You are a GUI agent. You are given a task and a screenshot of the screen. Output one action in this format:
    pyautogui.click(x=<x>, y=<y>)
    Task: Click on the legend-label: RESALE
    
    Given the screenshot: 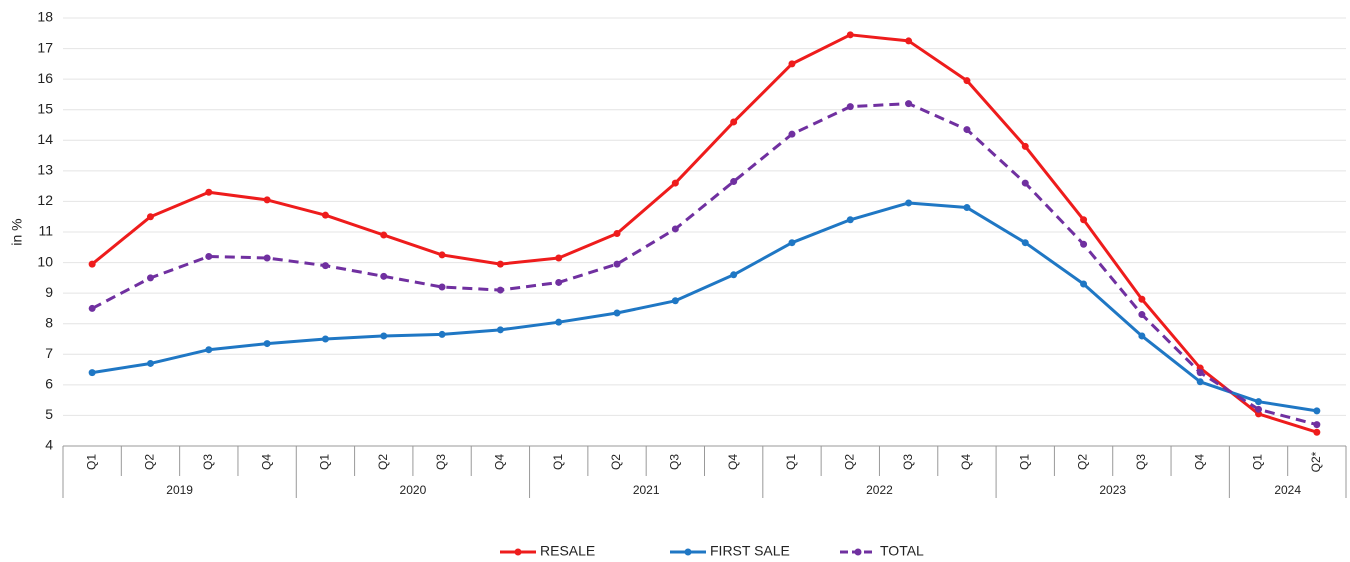 What is the action you would take?
    pyautogui.click(x=567, y=551)
    